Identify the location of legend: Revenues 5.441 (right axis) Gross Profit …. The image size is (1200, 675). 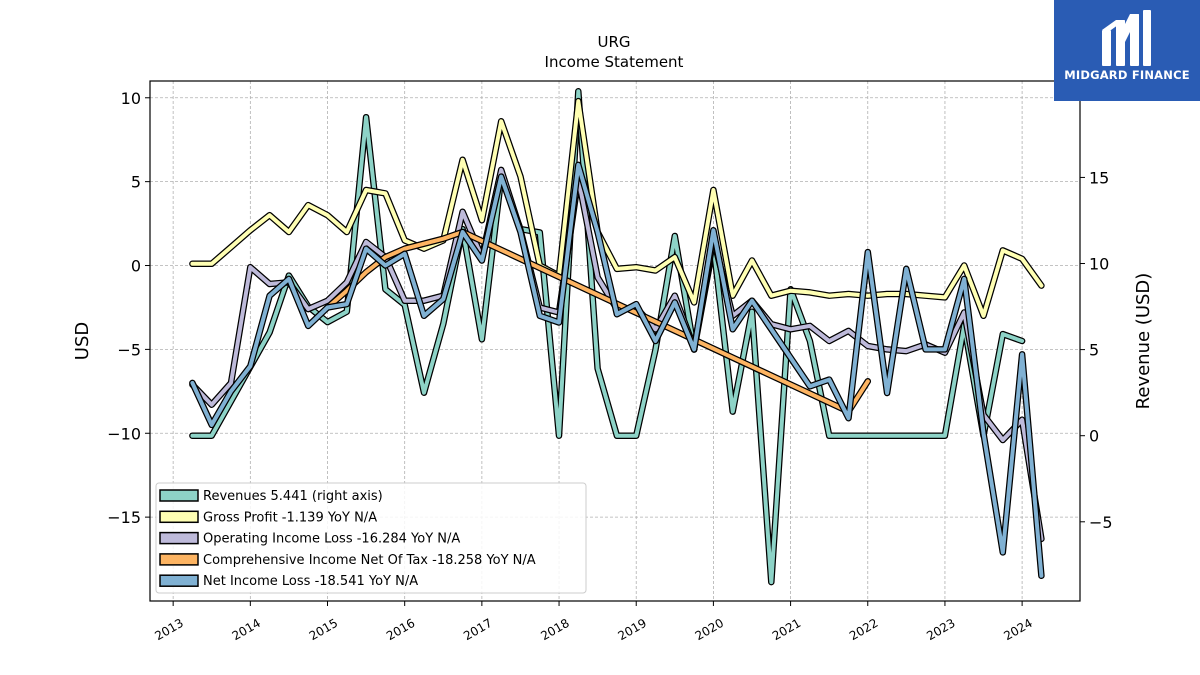
(371, 538).